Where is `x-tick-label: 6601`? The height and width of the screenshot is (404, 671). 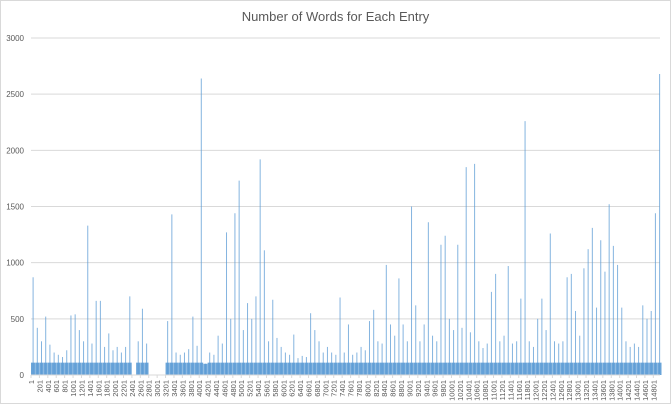 x-tick-label: 6601 is located at coordinates (309, 388).